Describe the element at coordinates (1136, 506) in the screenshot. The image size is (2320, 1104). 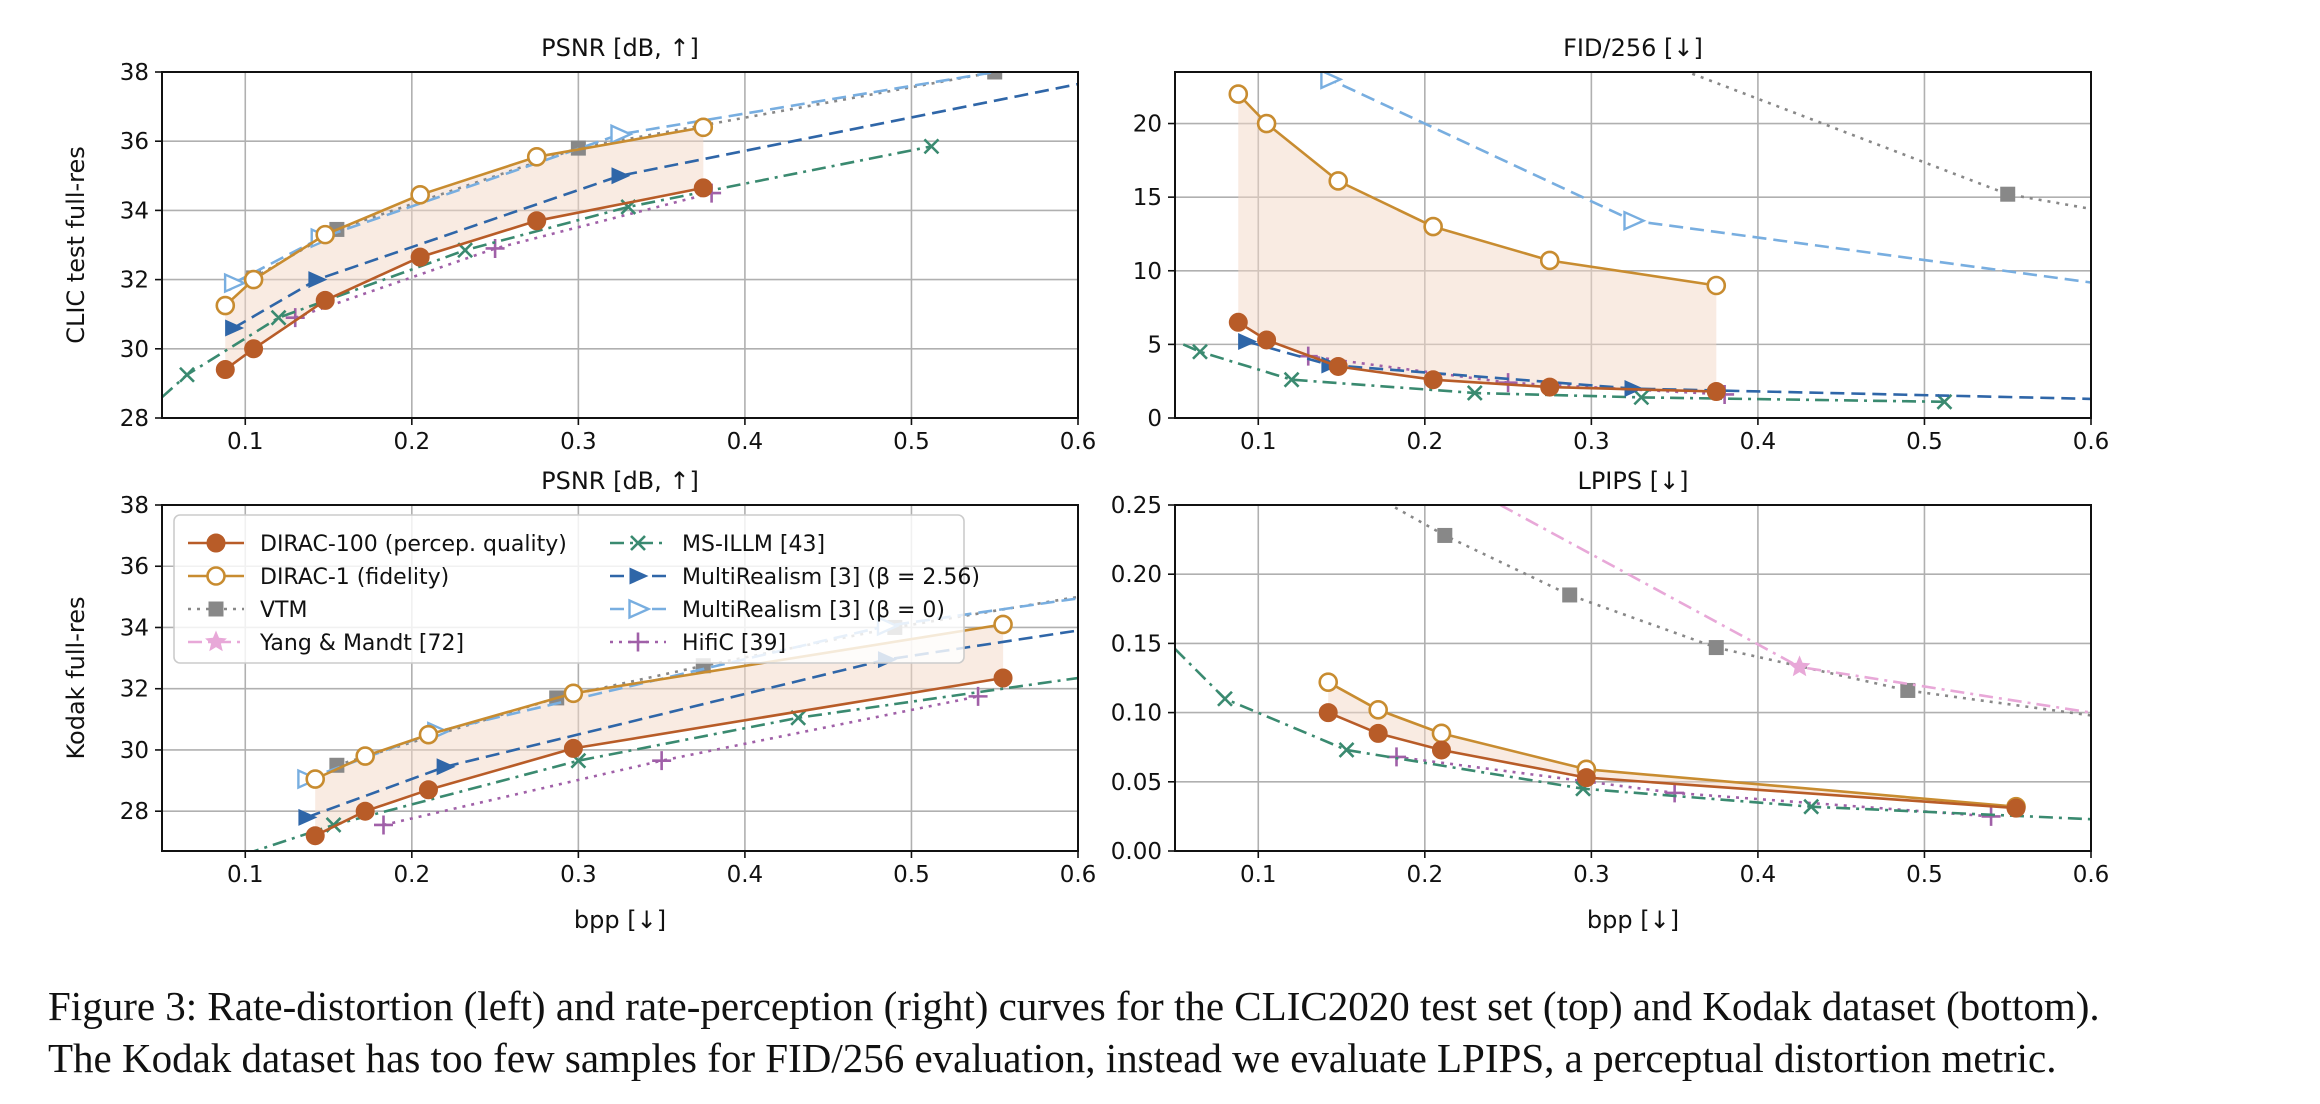
I see `y-tick-label: 0.25` at that location.